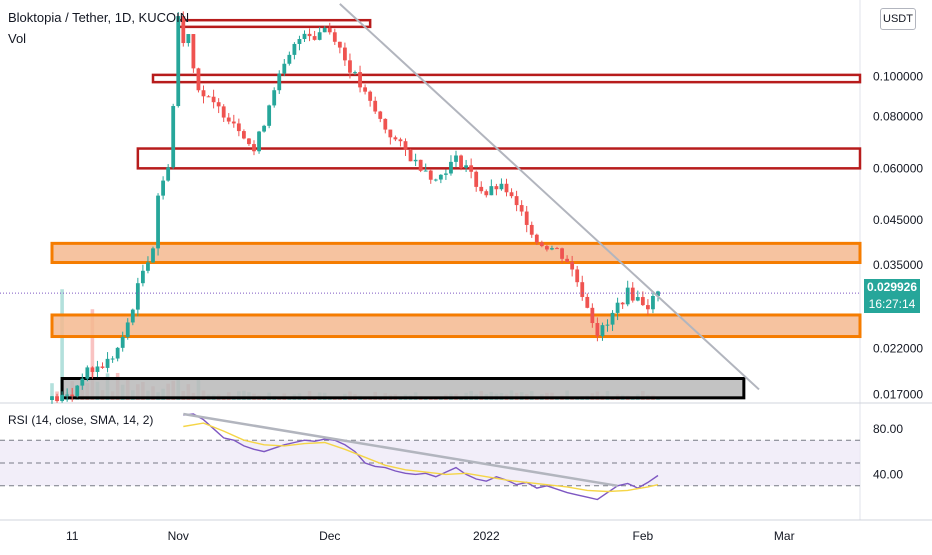 This screenshot has height=555, width=932. I want to click on accumulation-box, so click(403, 388).